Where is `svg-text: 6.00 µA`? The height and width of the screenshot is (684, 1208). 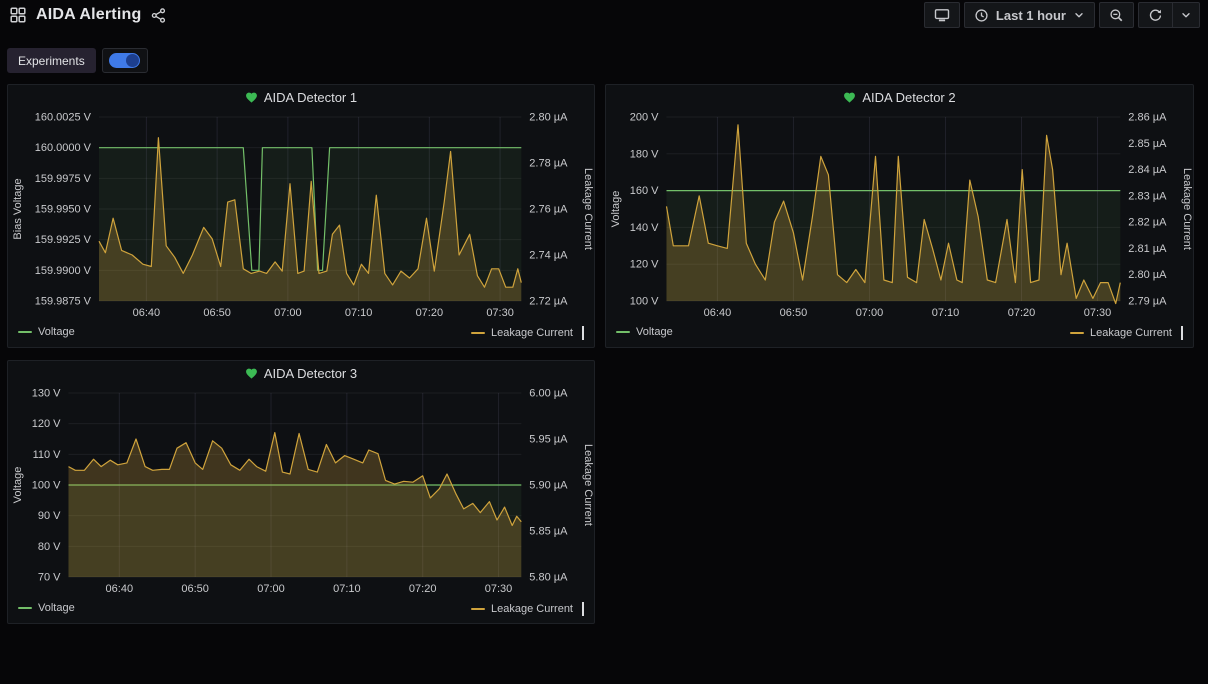
svg-text: 6.00 µA is located at coordinates (548, 394).